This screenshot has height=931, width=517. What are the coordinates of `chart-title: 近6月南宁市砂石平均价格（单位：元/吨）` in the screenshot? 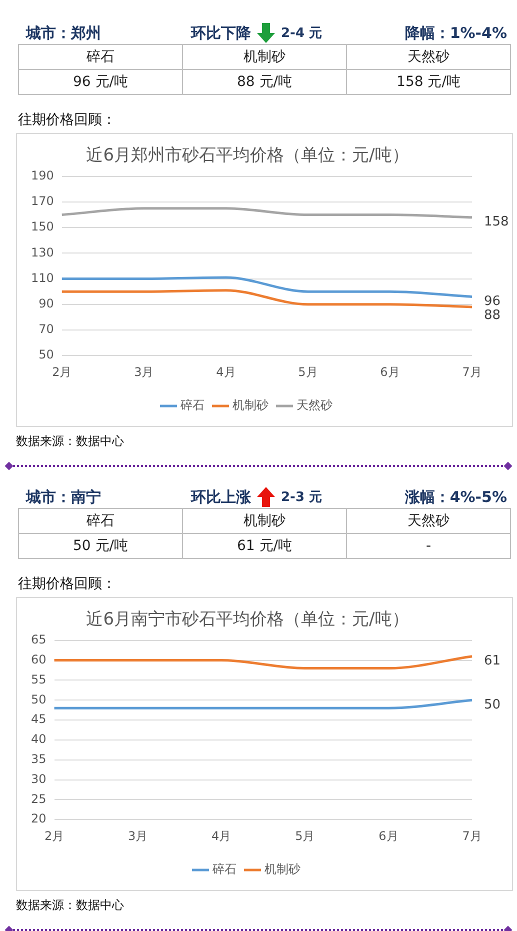 It's located at (247, 620).